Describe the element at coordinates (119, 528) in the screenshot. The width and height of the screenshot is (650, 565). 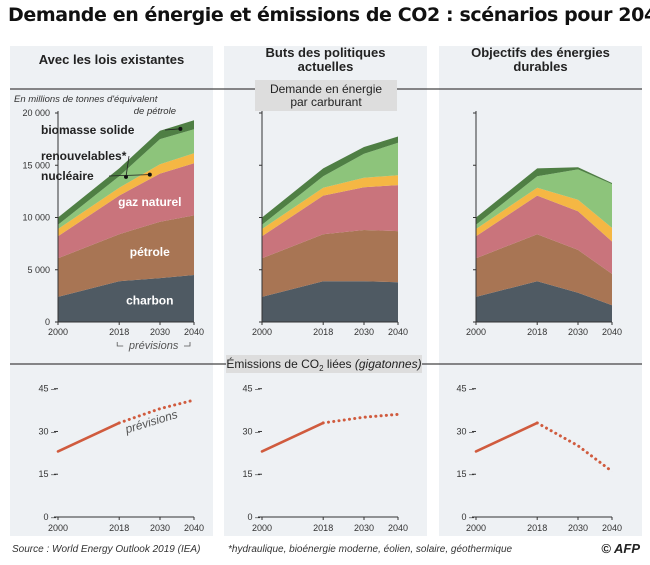
I see `emissions-x-tick-label-1-2: 2018` at that location.